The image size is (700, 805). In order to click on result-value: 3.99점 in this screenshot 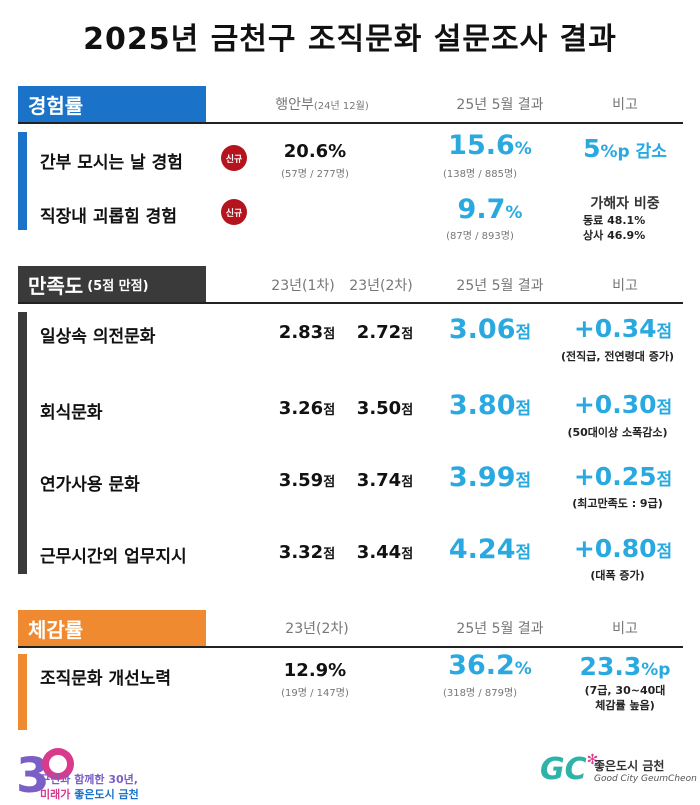, I will do `click(490, 477)`.